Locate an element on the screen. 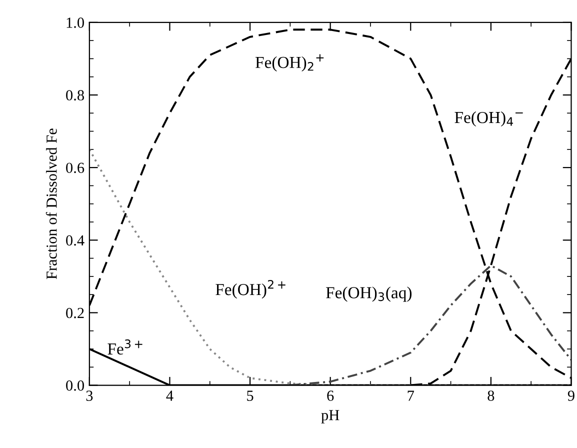 The height and width of the screenshot is (448, 577). series-label: Fe$^{3+}$ is located at coordinates (125, 347).